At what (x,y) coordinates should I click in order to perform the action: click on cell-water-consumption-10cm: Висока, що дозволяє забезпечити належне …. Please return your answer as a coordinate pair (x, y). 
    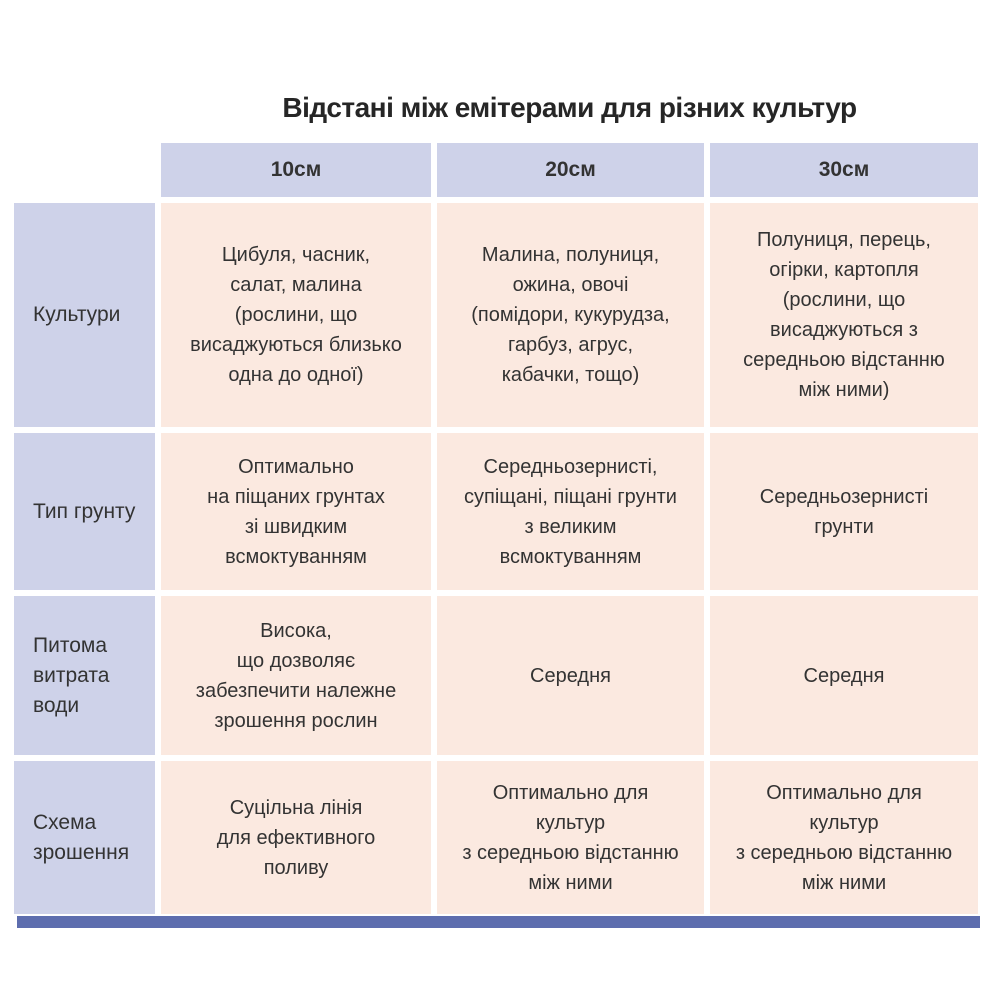
    Looking at the image, I should click on (296, 675).